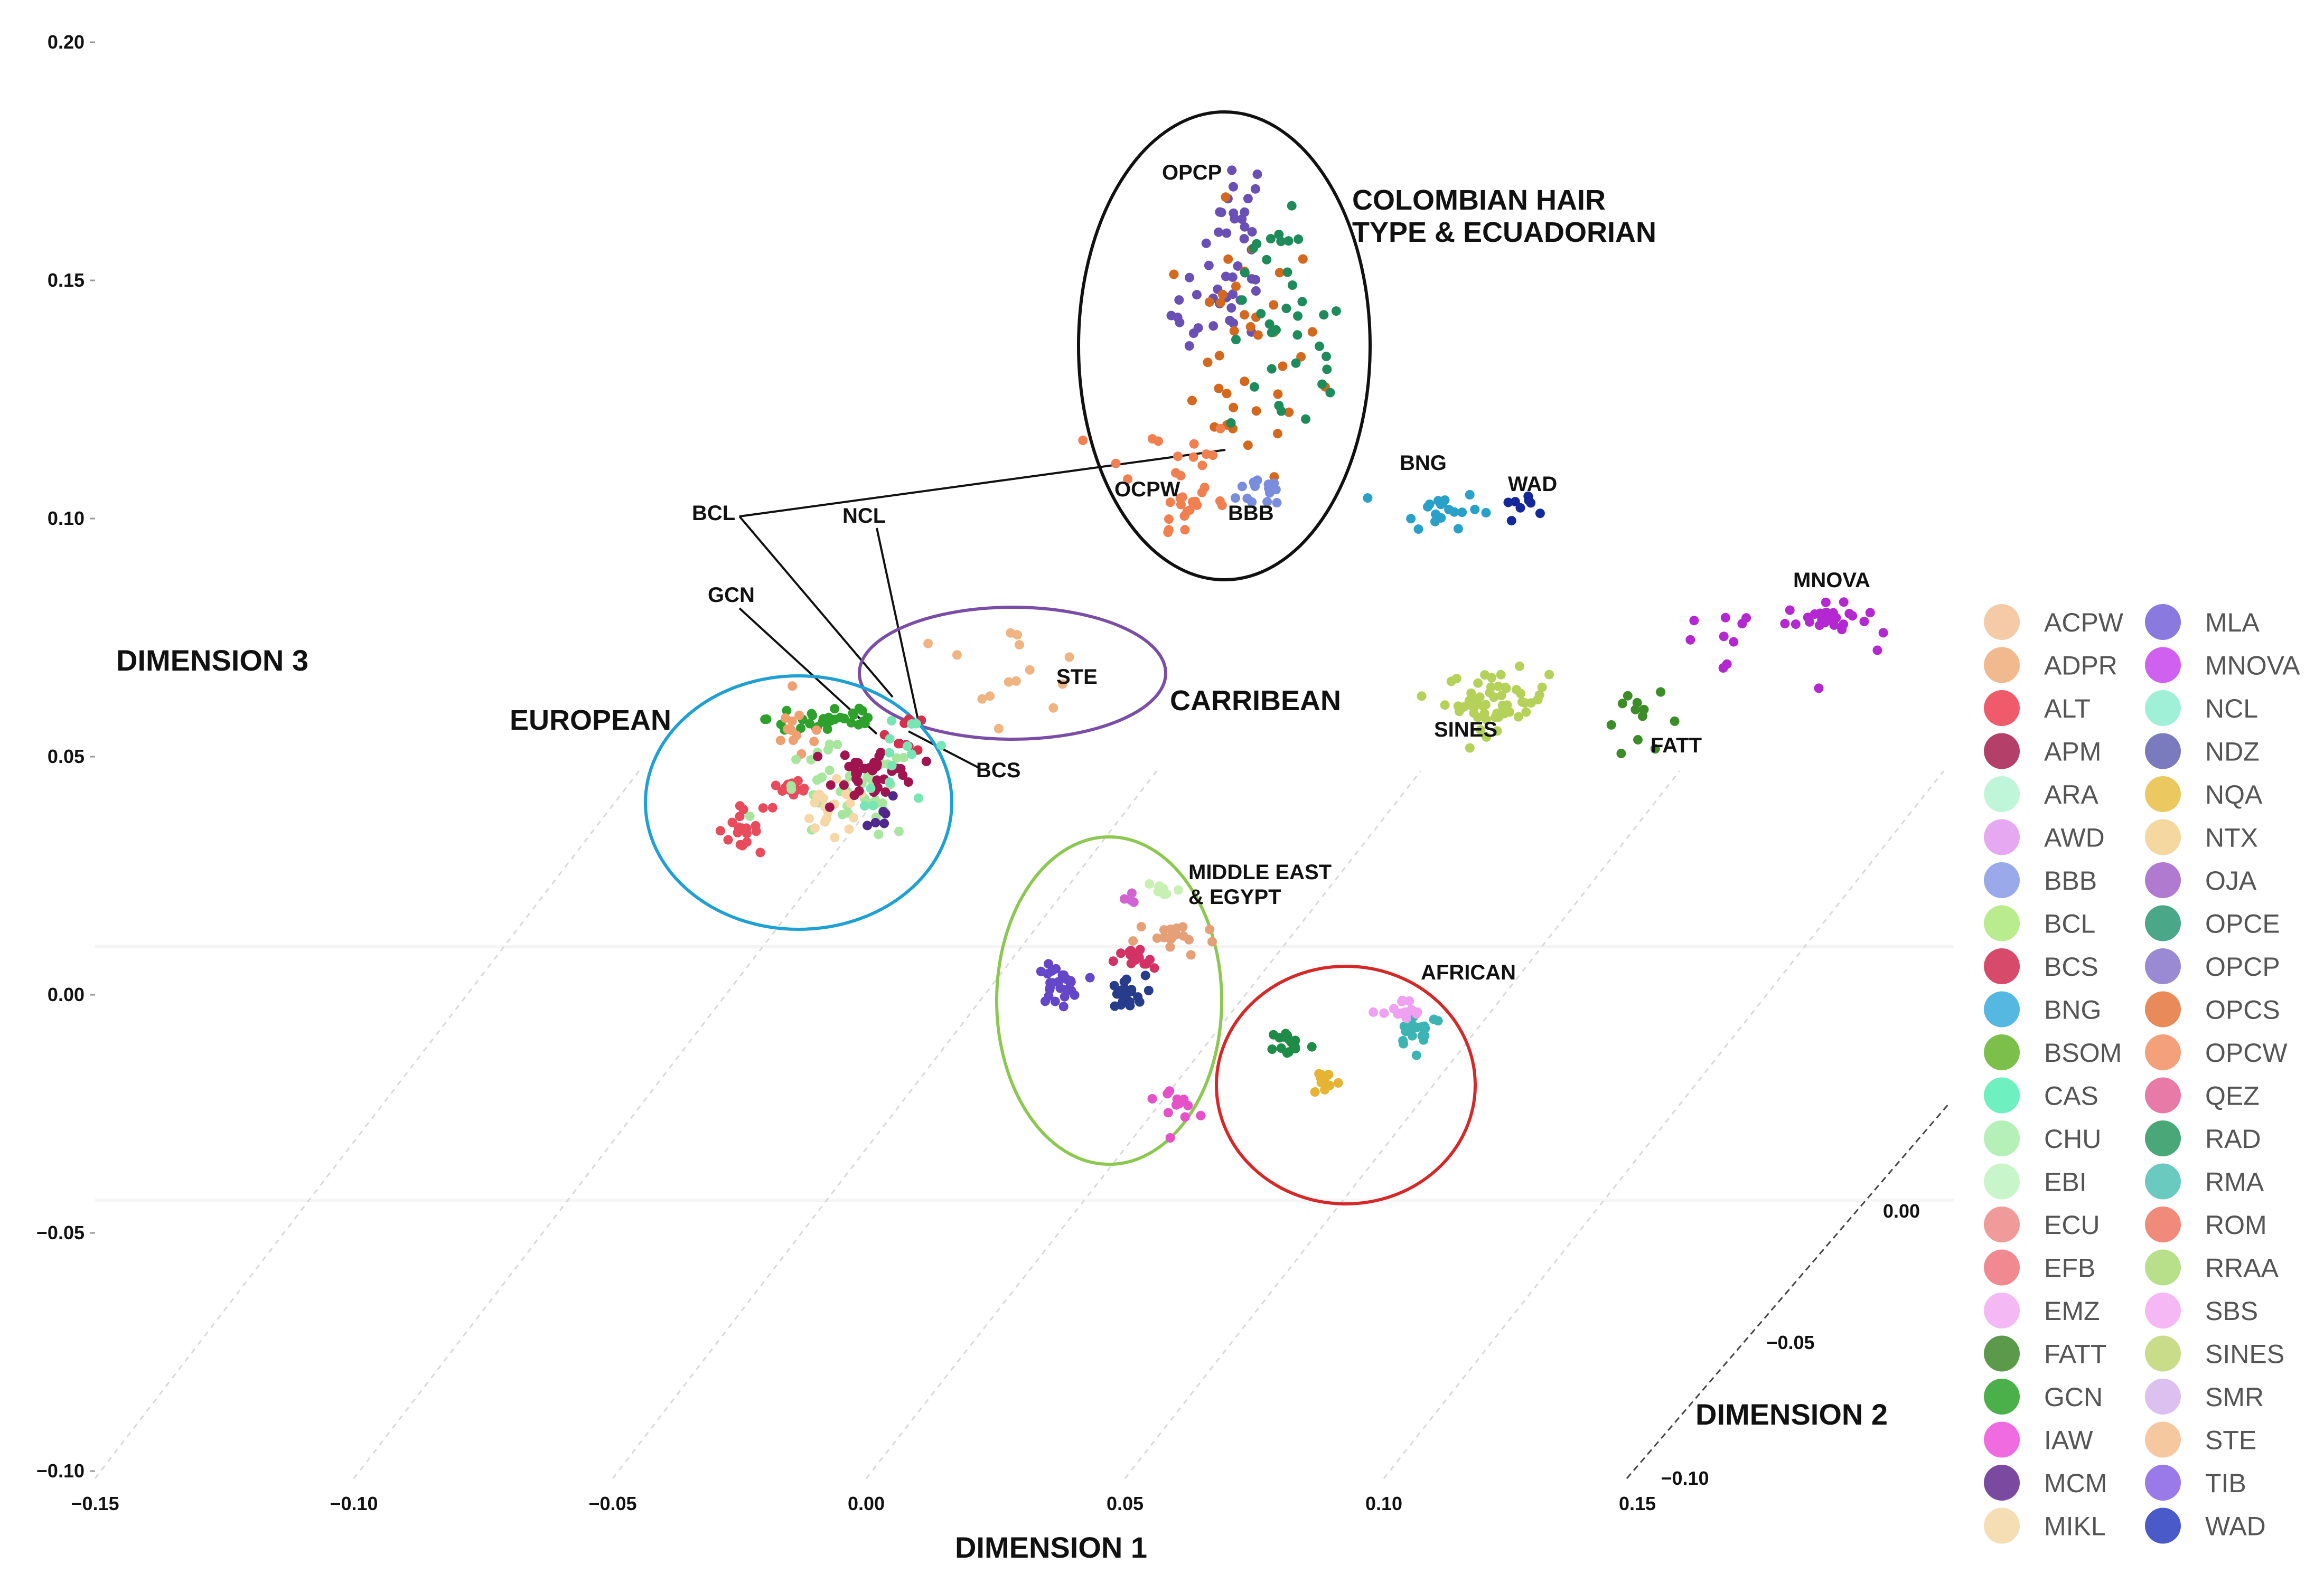 The image size is (2324, 1583). I want to click on legend-label-efb: EFB, so click(2069, 1268).